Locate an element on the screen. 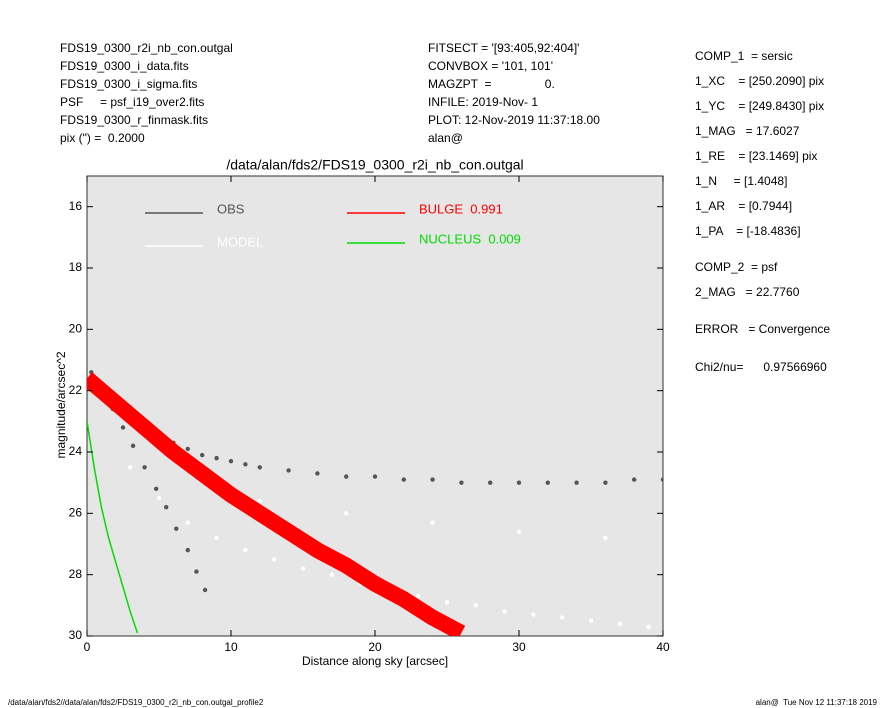 This screenshot has width=885, height=708. x-tick-label: 10 is located at coordinates (231, 647).